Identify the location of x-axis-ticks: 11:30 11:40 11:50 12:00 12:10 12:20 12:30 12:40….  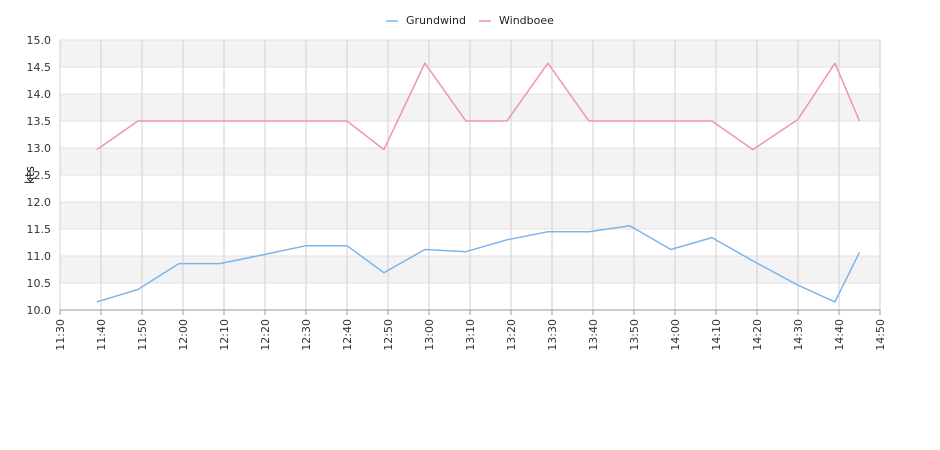
(470, 330).